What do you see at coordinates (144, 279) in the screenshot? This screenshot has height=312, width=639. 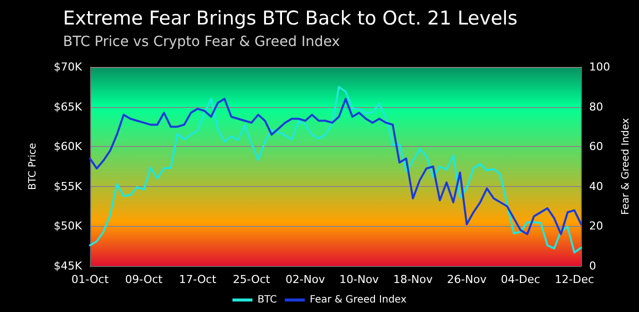 I see `x-tick-label: 09-Oct` at bounding box center [144, 279].